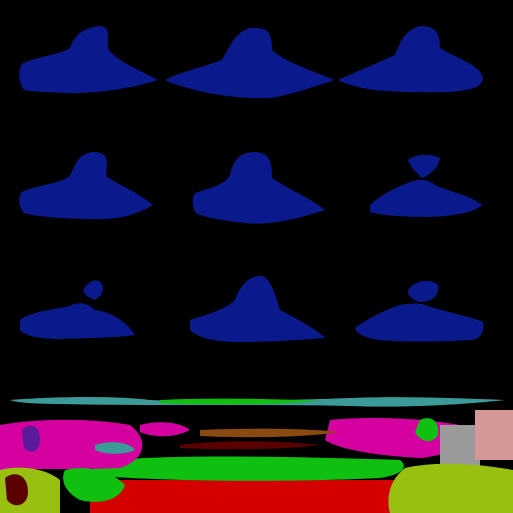 The width and height of the screenshot is (513, 513). Describe the element at coordinates (165, 429) in the screenshot. I see `noise-magenta-center` at that location.